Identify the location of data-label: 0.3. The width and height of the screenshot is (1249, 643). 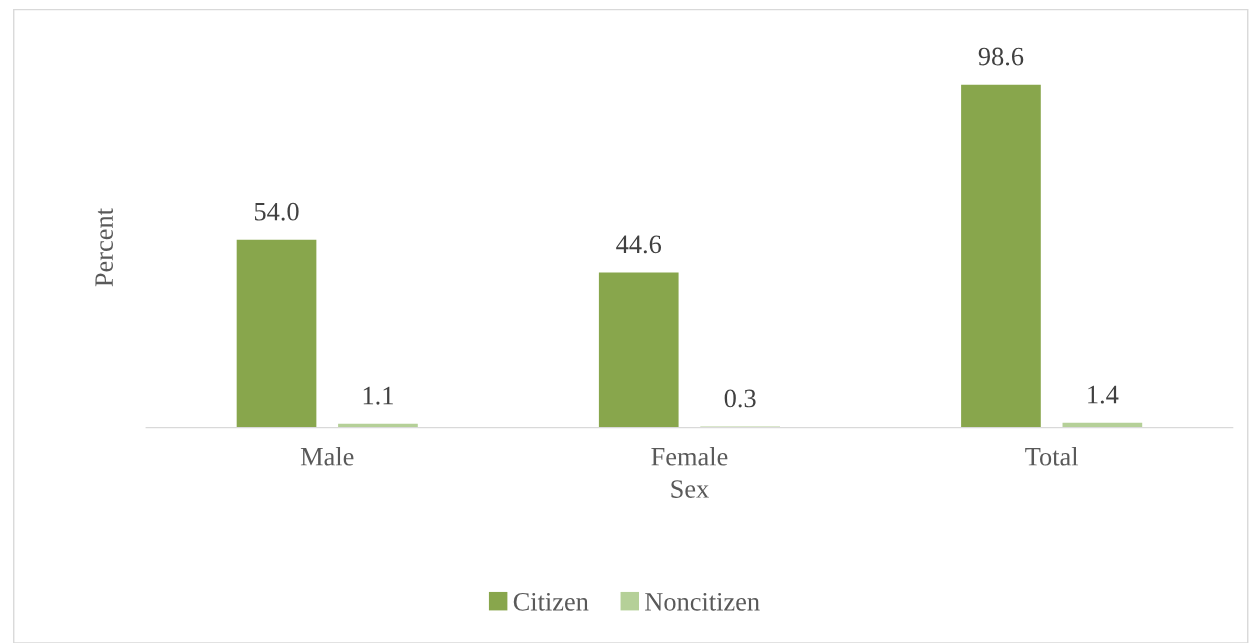
(740, 398).